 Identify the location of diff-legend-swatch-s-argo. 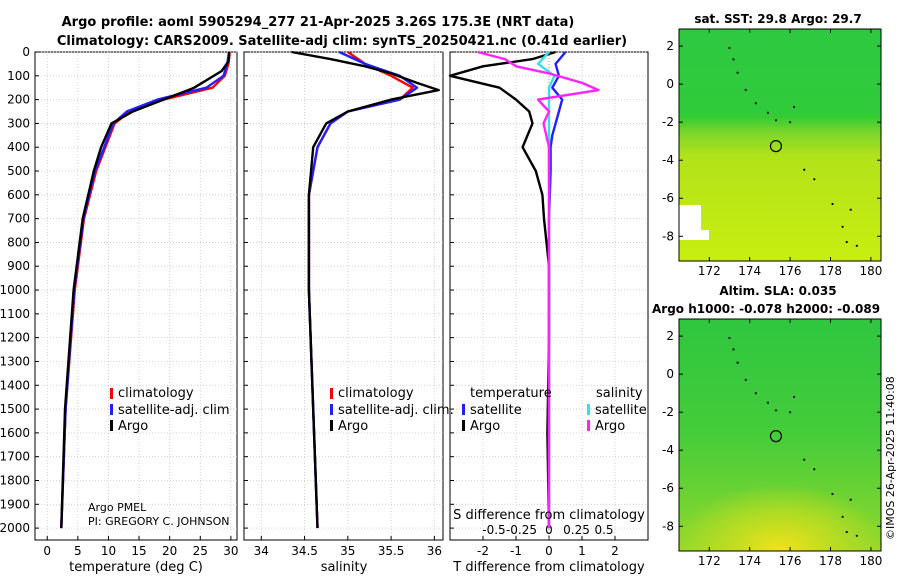
(588, 425).